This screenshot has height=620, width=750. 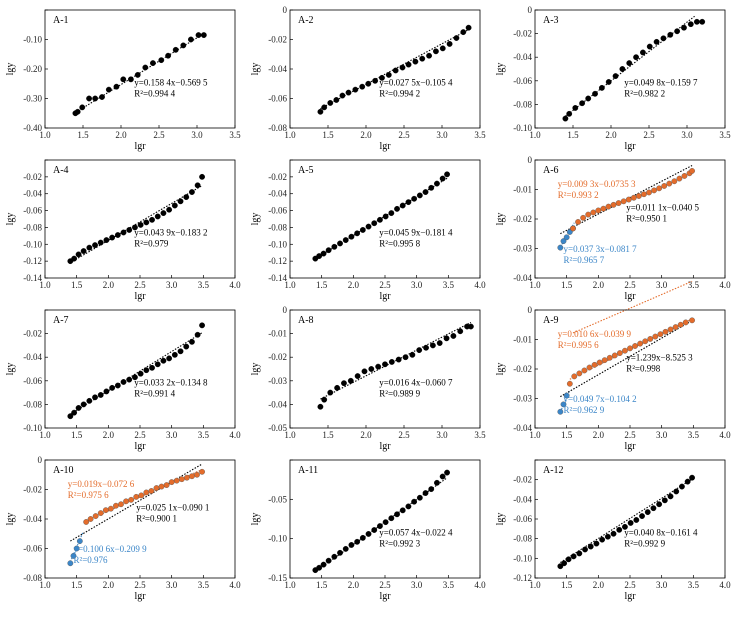 What do you see at coordinates (136, 373) in the screenshot?
I see `fit-line` at bounding box center [136, 373].